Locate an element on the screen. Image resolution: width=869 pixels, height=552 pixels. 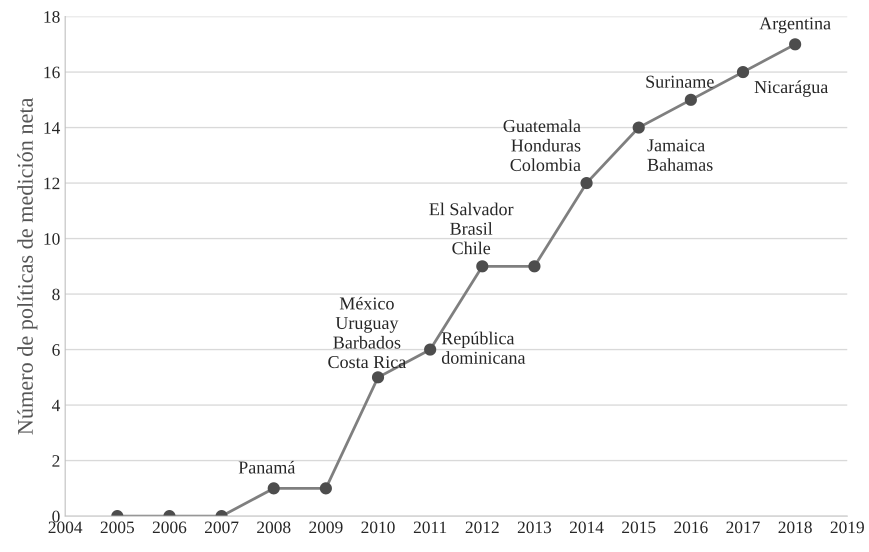
y-axis-title: Número de políticas de medición neta is located at coordinates (27, 266).